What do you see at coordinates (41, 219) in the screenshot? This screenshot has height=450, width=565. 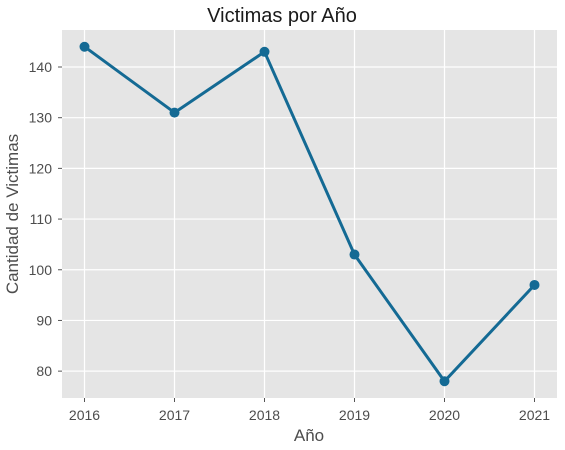 I see `y-tick-label: 110` at bounding box center [41, 219].